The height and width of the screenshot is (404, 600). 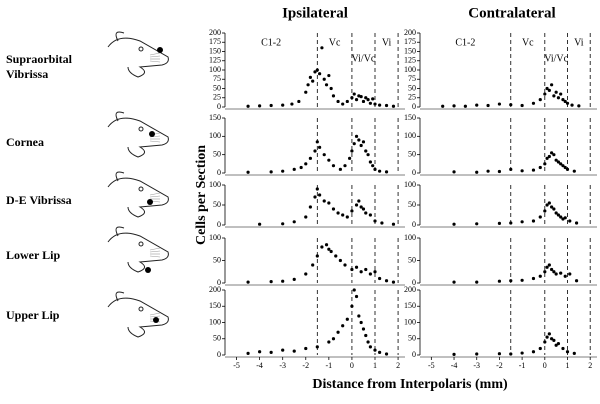 What do you see at coordinates (410, 289) in the screenshot?
I see `y-tick-label: 200` at bounding box center [410, 289].